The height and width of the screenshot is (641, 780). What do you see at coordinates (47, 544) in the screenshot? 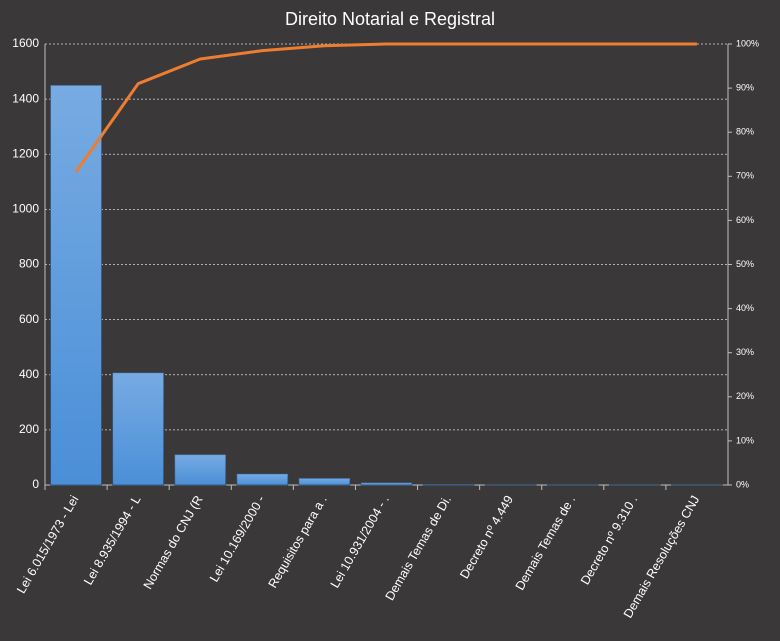
I see `x-tick-label: Lei 6.015/1973 - Lei` at bounding box center [47, 544].